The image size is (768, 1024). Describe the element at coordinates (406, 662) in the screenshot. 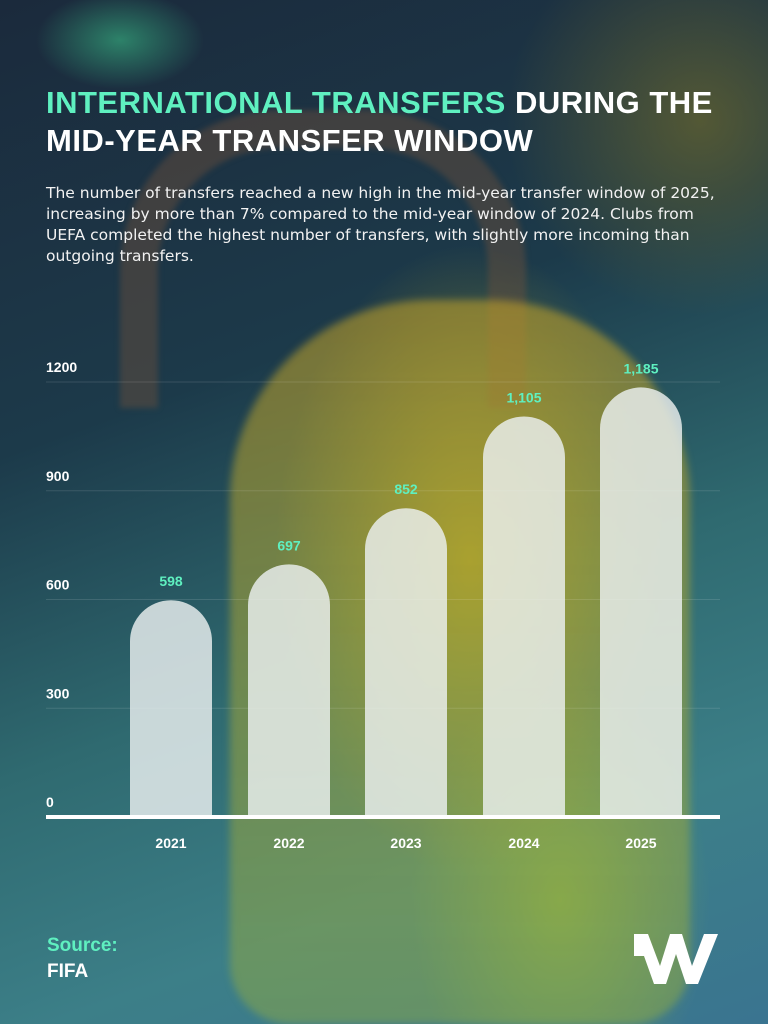

I see `bar-2023` at that location.